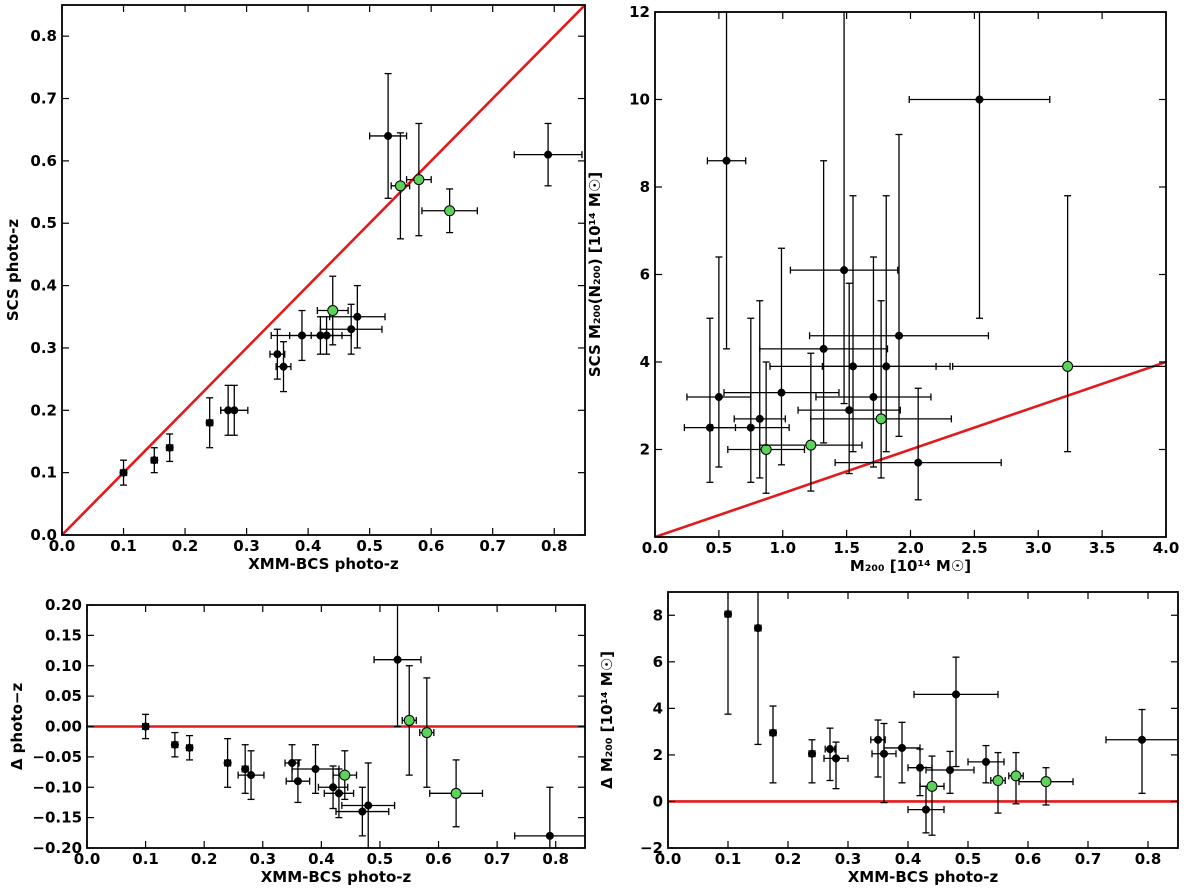 The width and height of the screenshot is (1193, 888). What do you see at coordinates (1148, 859) in the screenshot?
I see `x-tick-label: 0.8` at bounding box center [1148, 859].